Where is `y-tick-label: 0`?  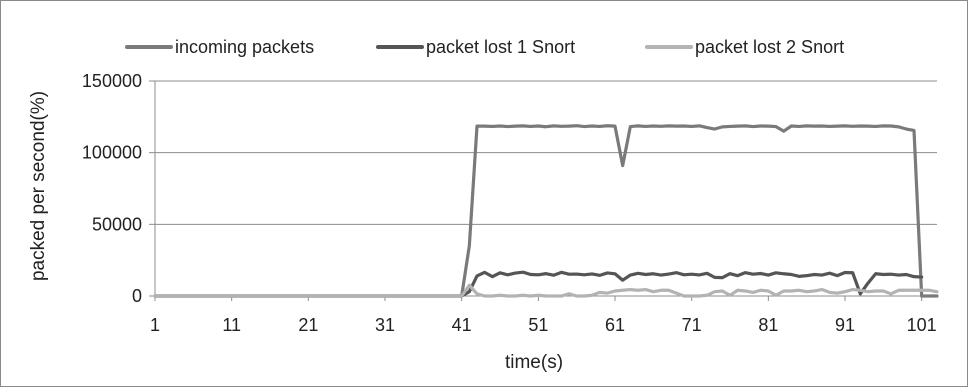 y-tick-label: 0 is located at coordinates (137, 296).